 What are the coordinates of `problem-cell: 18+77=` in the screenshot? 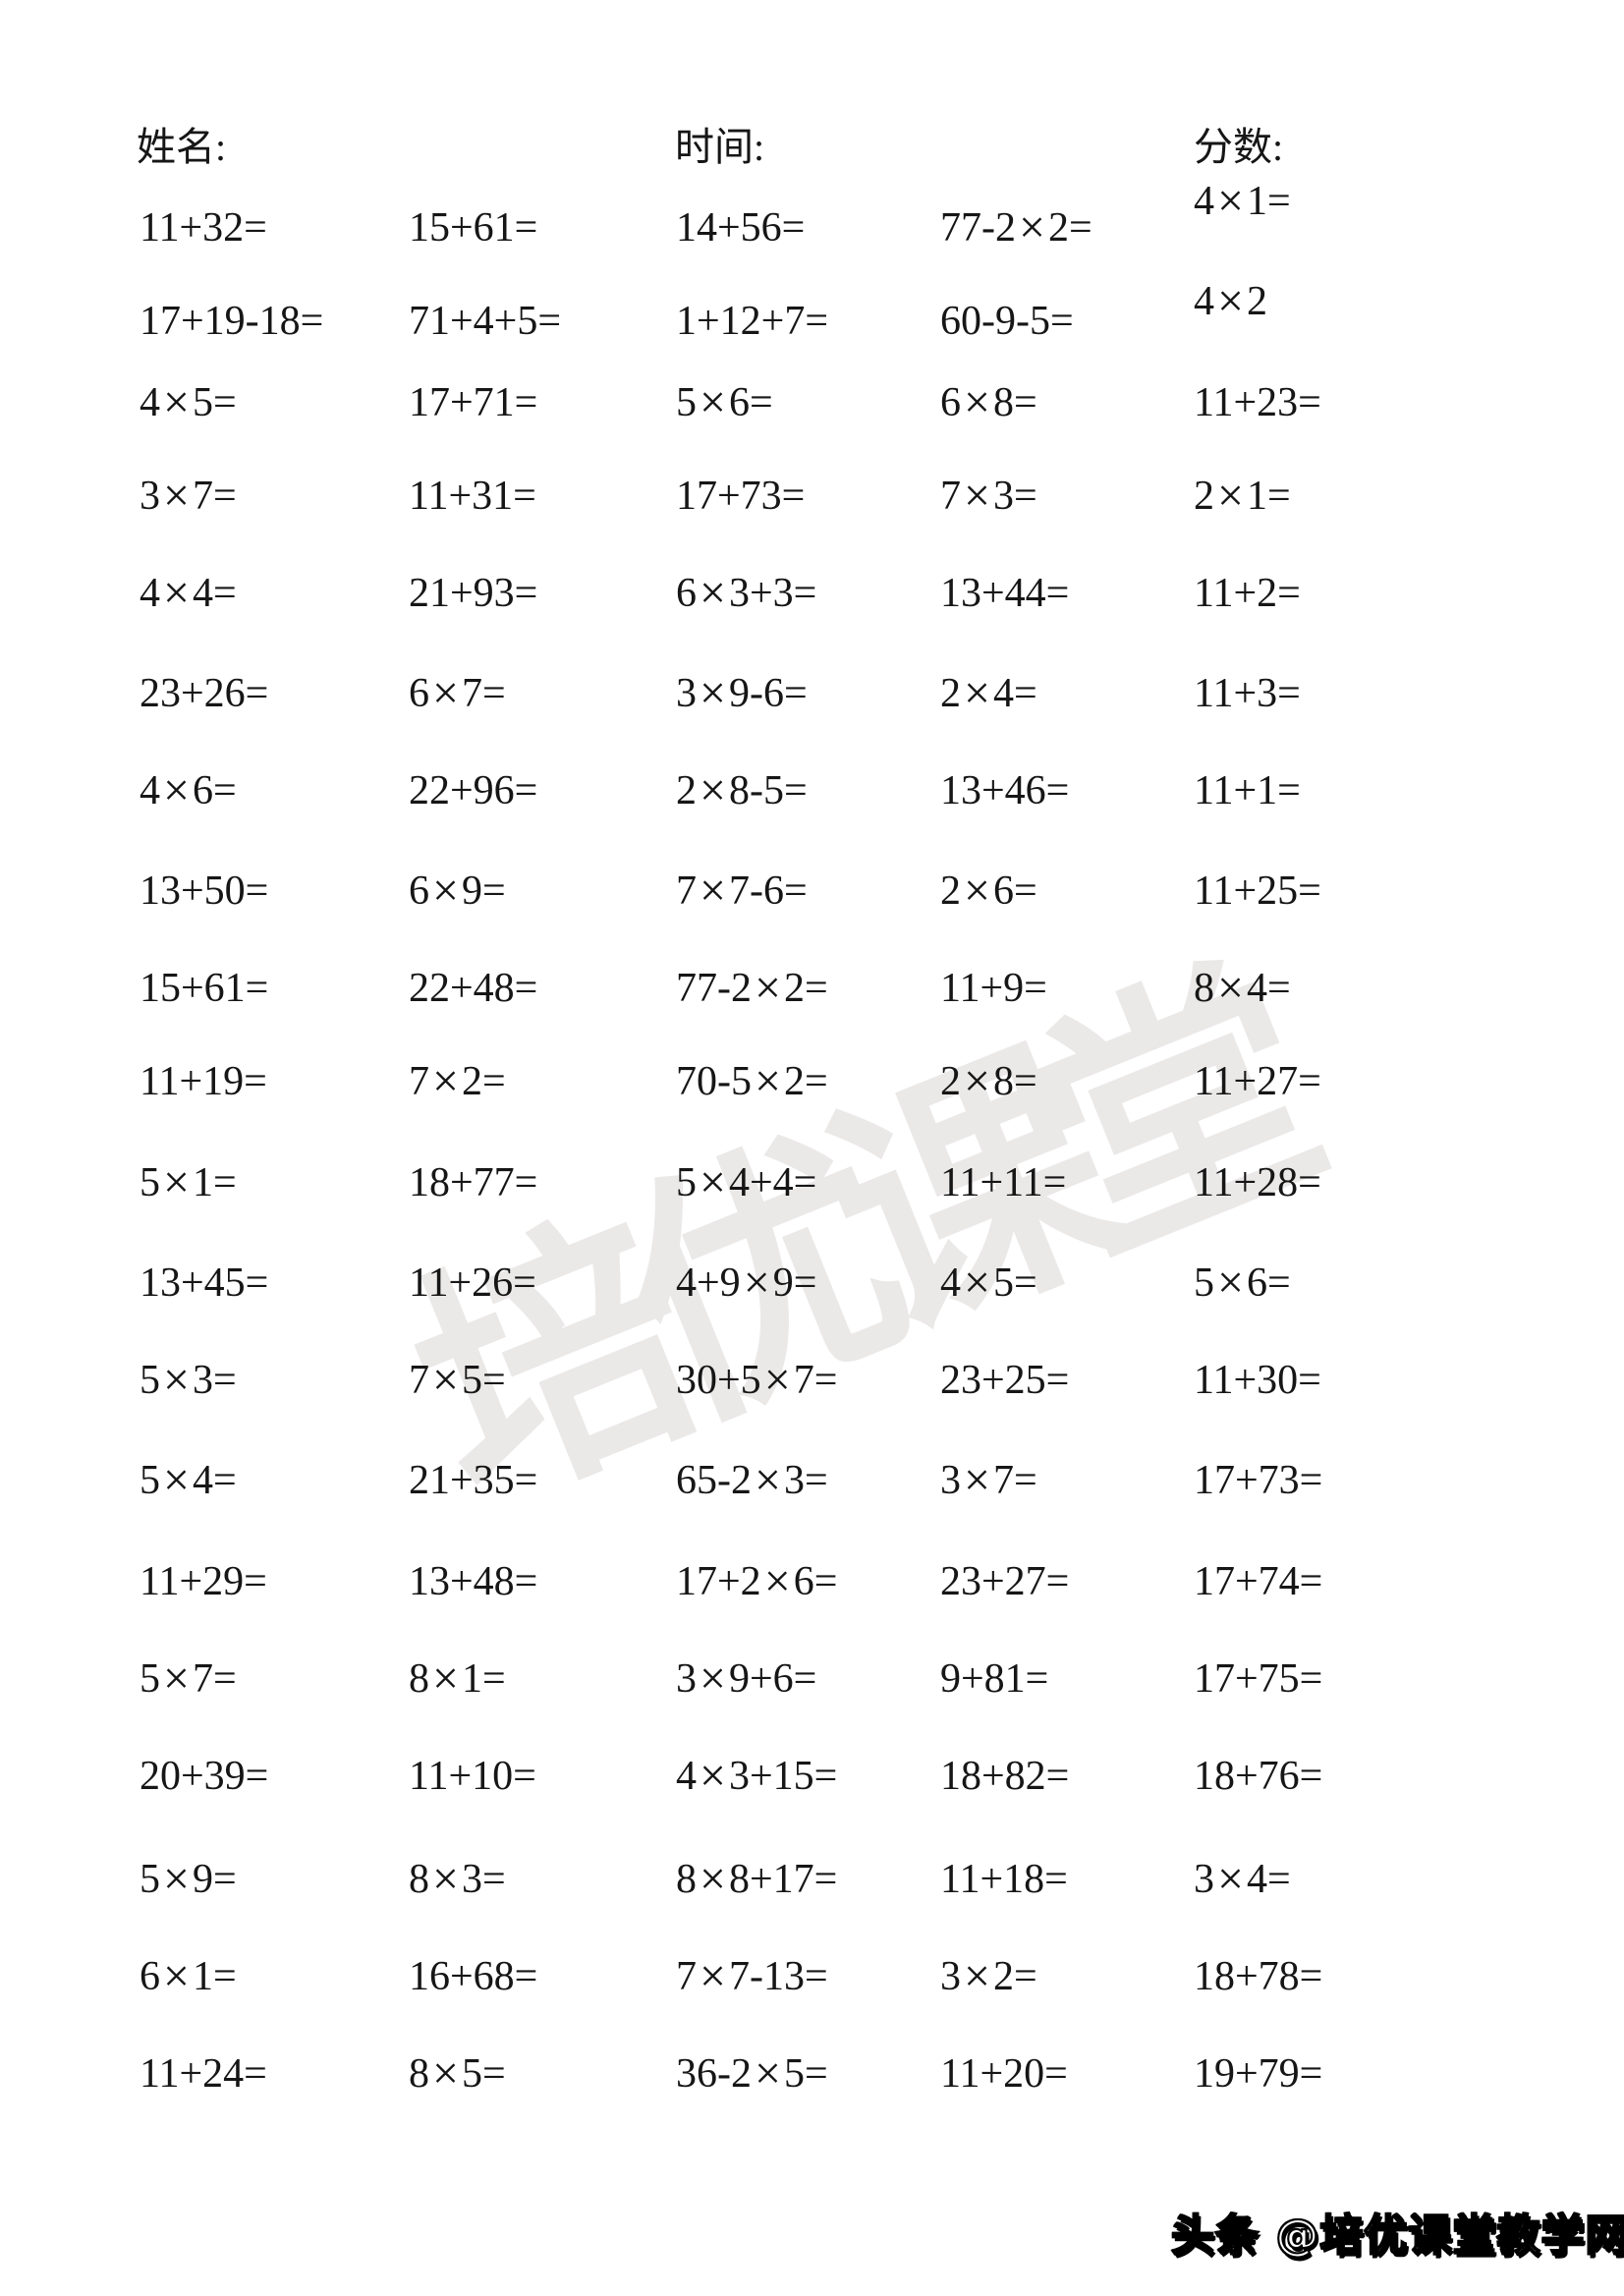 It's located at (473, 1182).